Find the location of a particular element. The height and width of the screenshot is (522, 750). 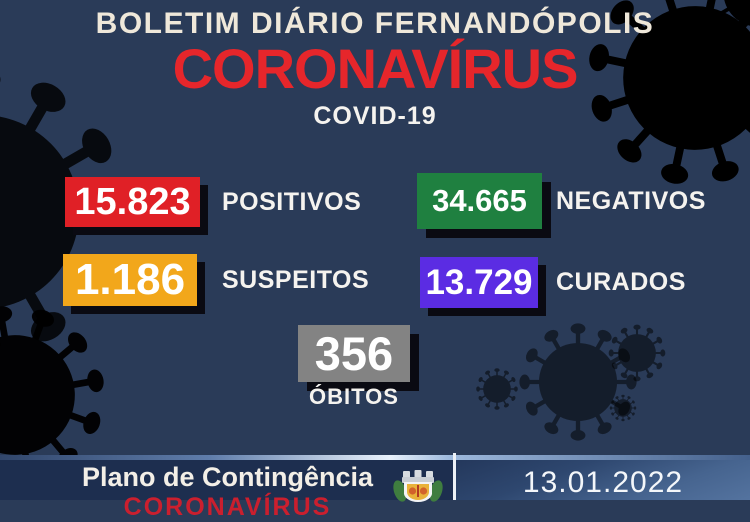

suspects-value-box: 1.186 is located at coordinates (130, 280).